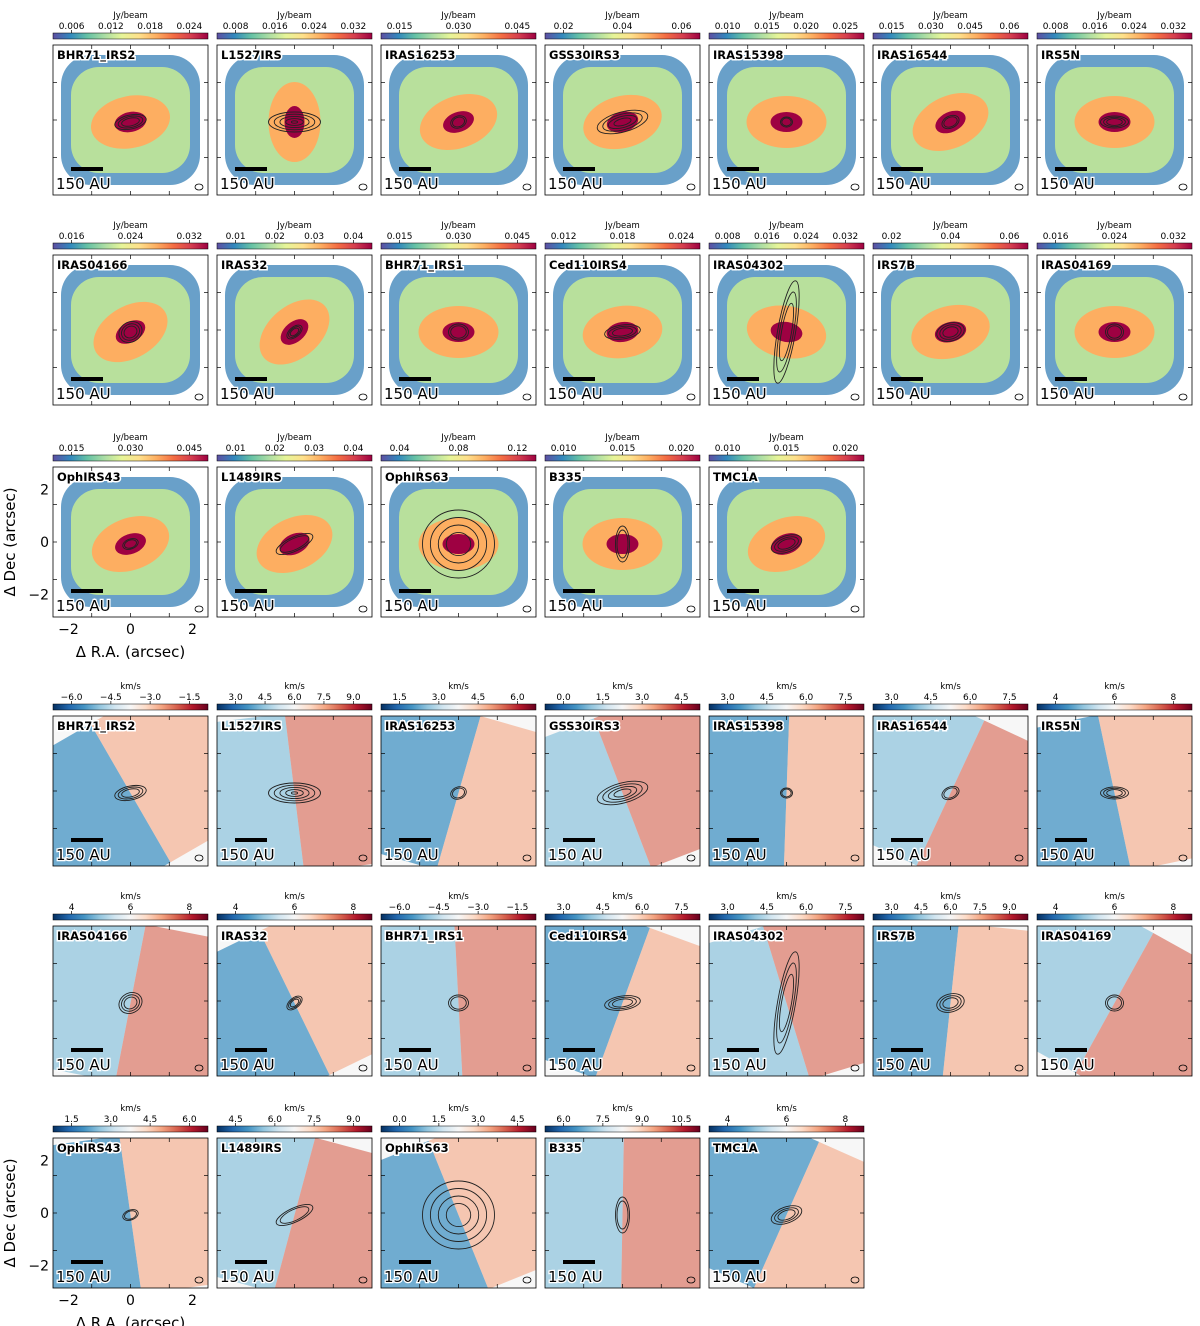 The image size is (1200, 1326). What do you see at coordinates (728, 27) in the screenshot?
I see `colorbar-tick-label: 0.010` at bounding box center [728, 27].